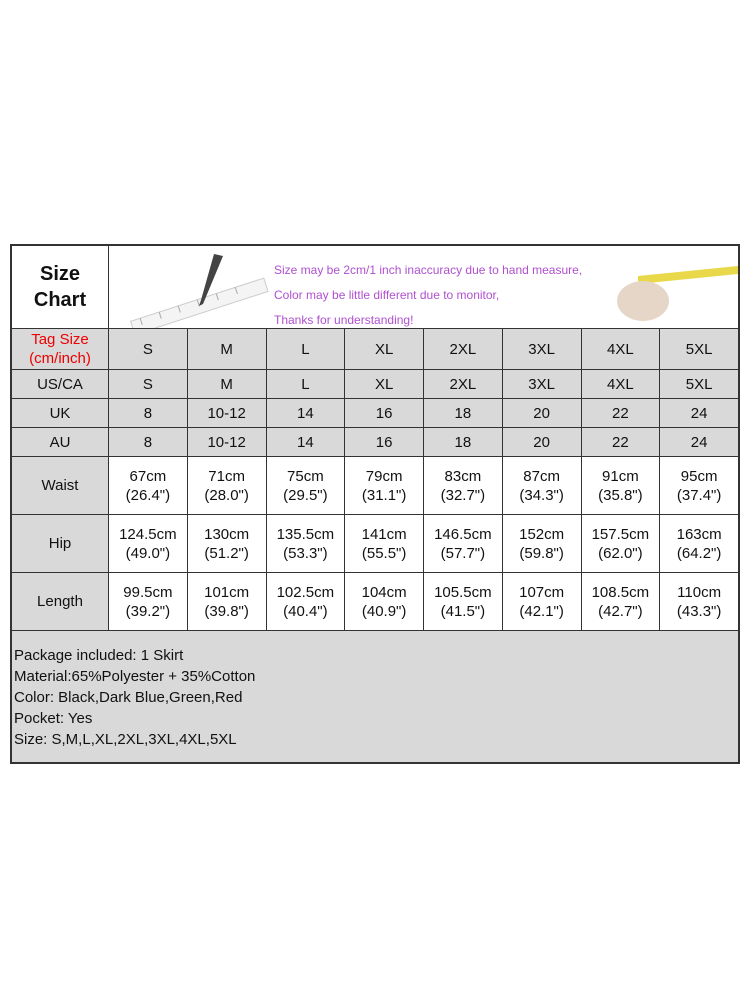  What do you see at coordinates (620, 495) in the screenshot?
I see `cell-text: (35.8")` at bounding box center [620, 495].